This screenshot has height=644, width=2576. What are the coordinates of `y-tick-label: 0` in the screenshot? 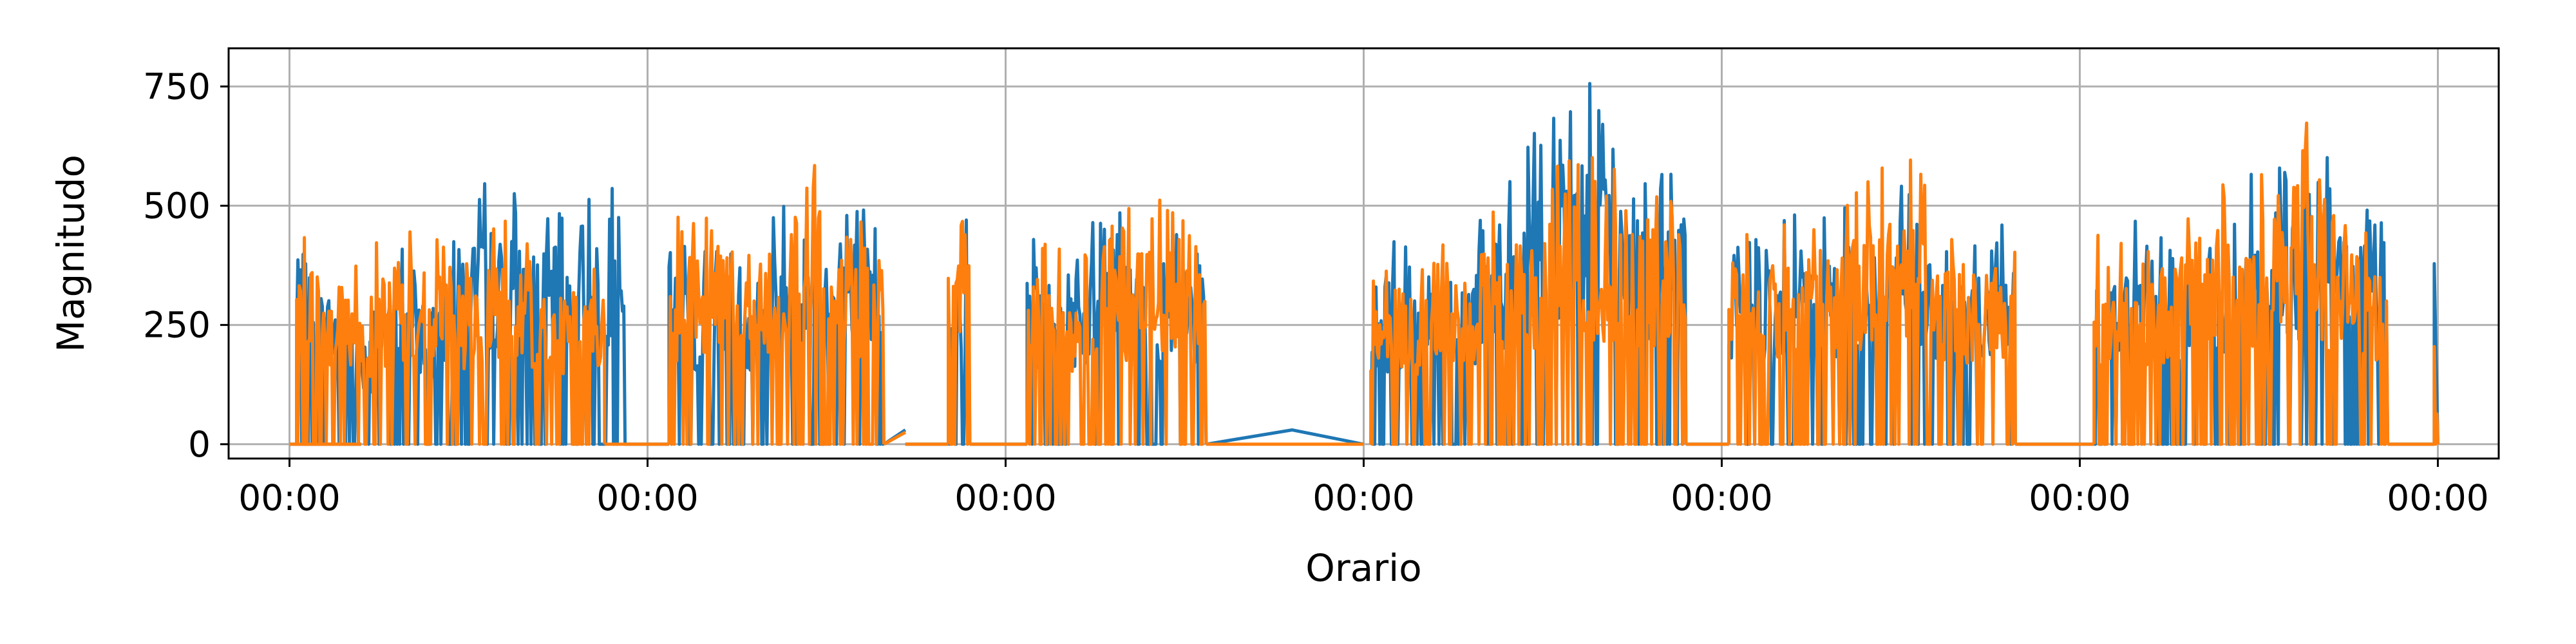 It's located at (199, 445).